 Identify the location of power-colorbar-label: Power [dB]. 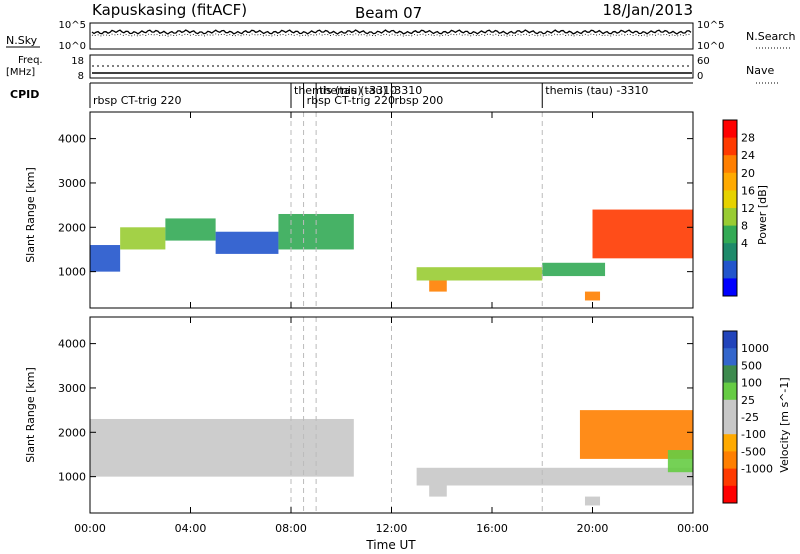
(762, 215).